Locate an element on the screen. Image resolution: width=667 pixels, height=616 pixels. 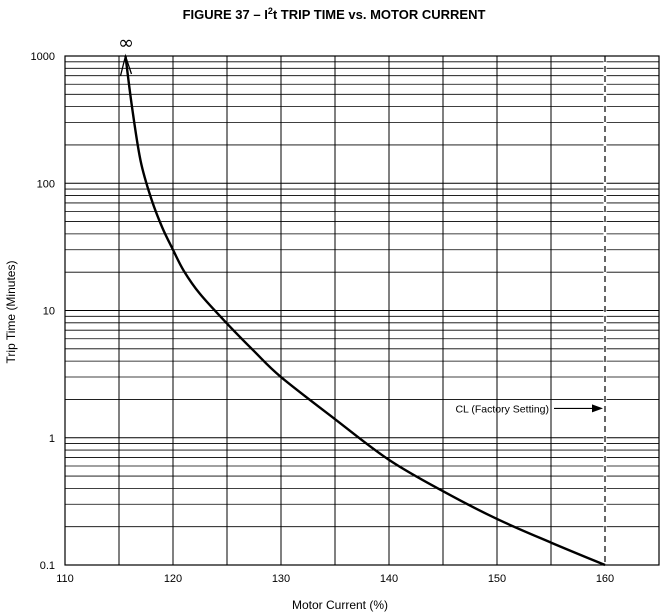
cl-arrowhead is located at coordinates (597, 408).